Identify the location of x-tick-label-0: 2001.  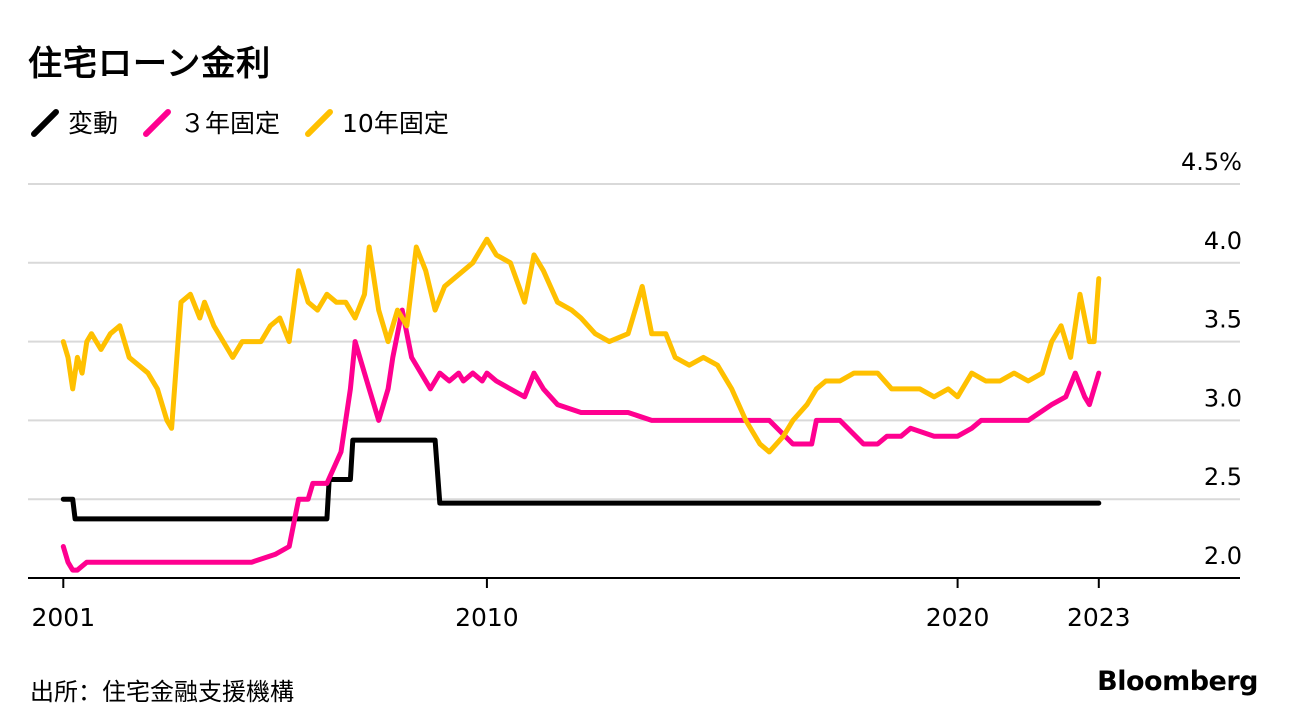
(63, 617).